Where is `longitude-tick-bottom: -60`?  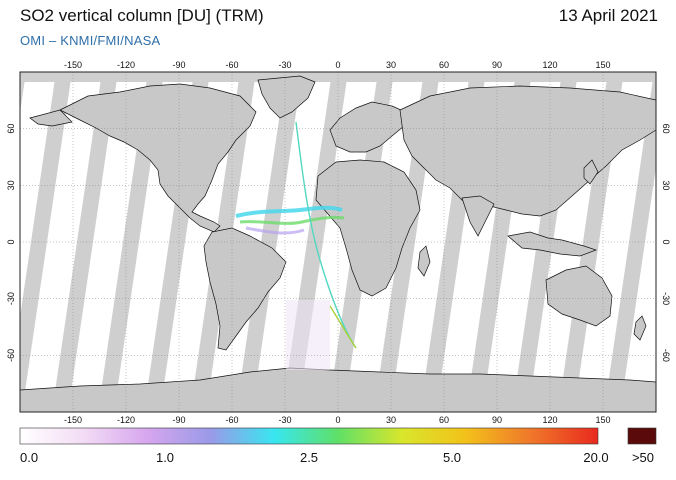 longitude-tick-bottom: -60 is located at coordinates (231, 420).